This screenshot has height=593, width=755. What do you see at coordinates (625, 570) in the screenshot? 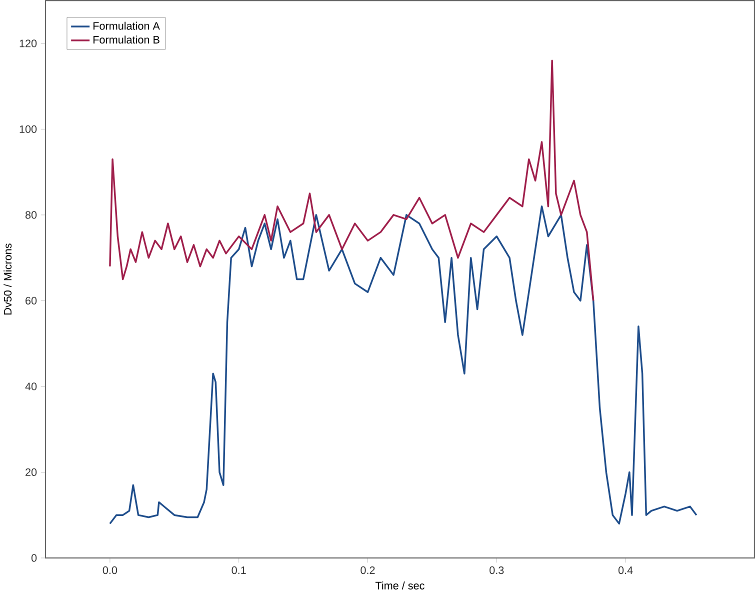
I see `x-tick-label: 0.4` at bounding box center [625, 570].